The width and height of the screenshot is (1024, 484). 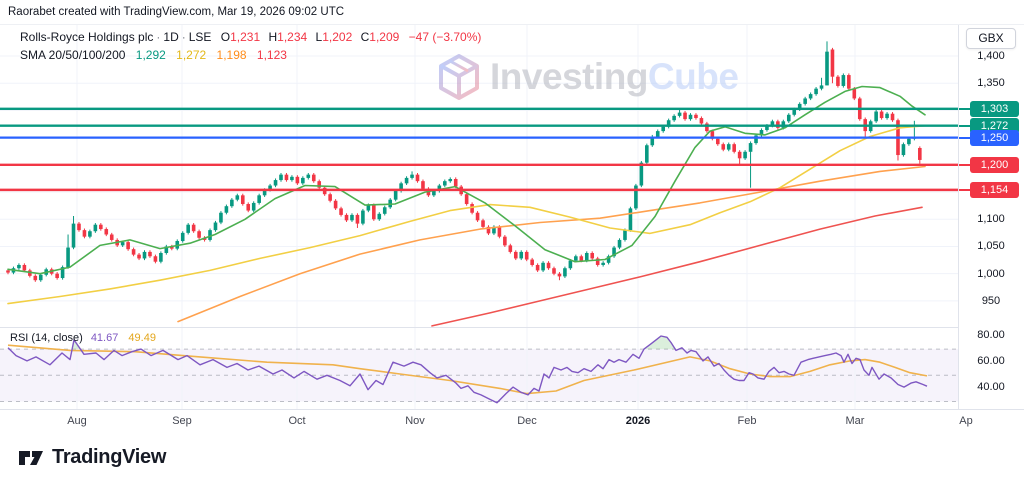 I want to click on price-tick-label: 1,400, so click(x=991, y=56).